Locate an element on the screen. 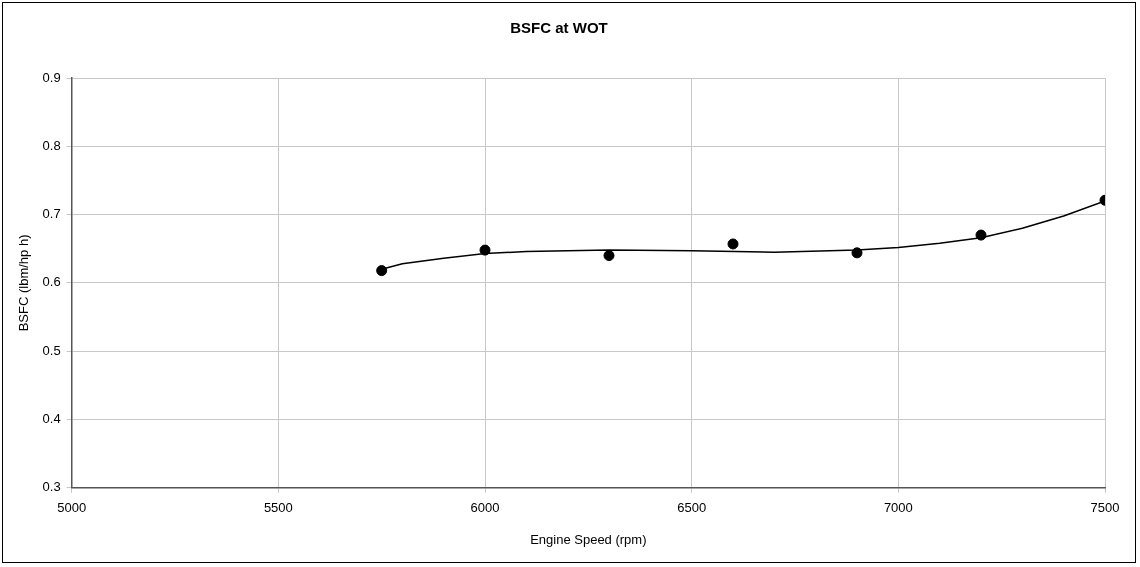  y-tick-label: 0.8 is located at coordinates (51, 145).